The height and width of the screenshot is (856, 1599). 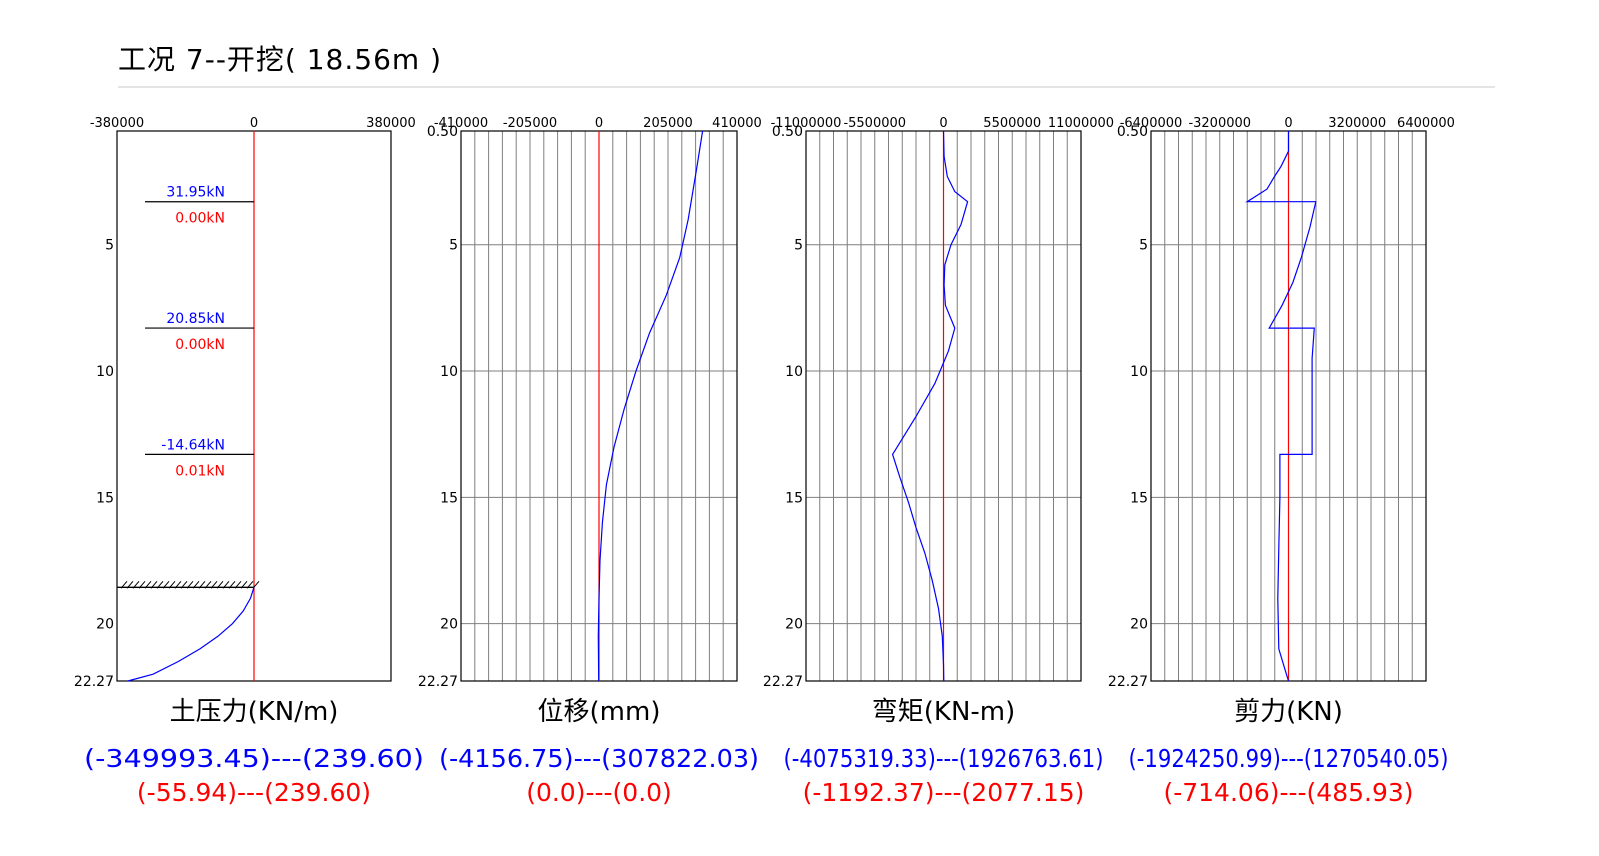 What do you see at coordinates (254, 406) in the screenshot?
I see `panel-earth_pressure` at bounding box center [254, 406].